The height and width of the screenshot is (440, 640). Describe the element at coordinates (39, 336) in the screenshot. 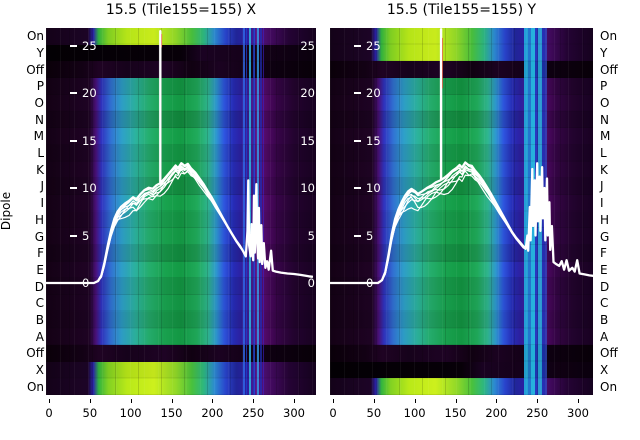

I see `dipole-row-label-left-18: A` at that location.